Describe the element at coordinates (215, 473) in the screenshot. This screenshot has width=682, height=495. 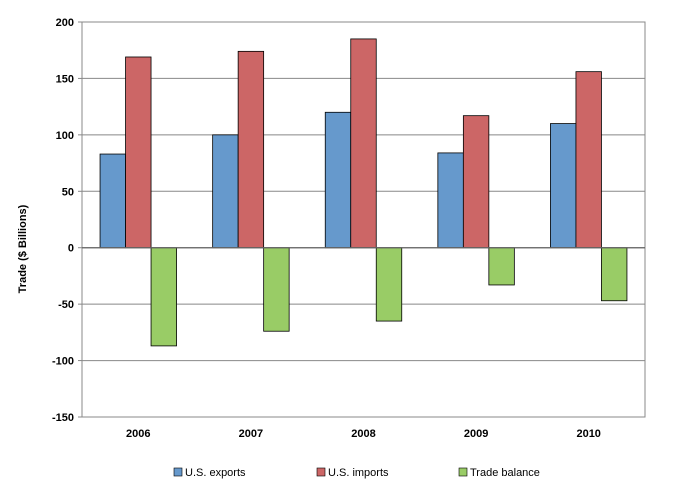
I see `legend-label: U.S. exports` at that location.